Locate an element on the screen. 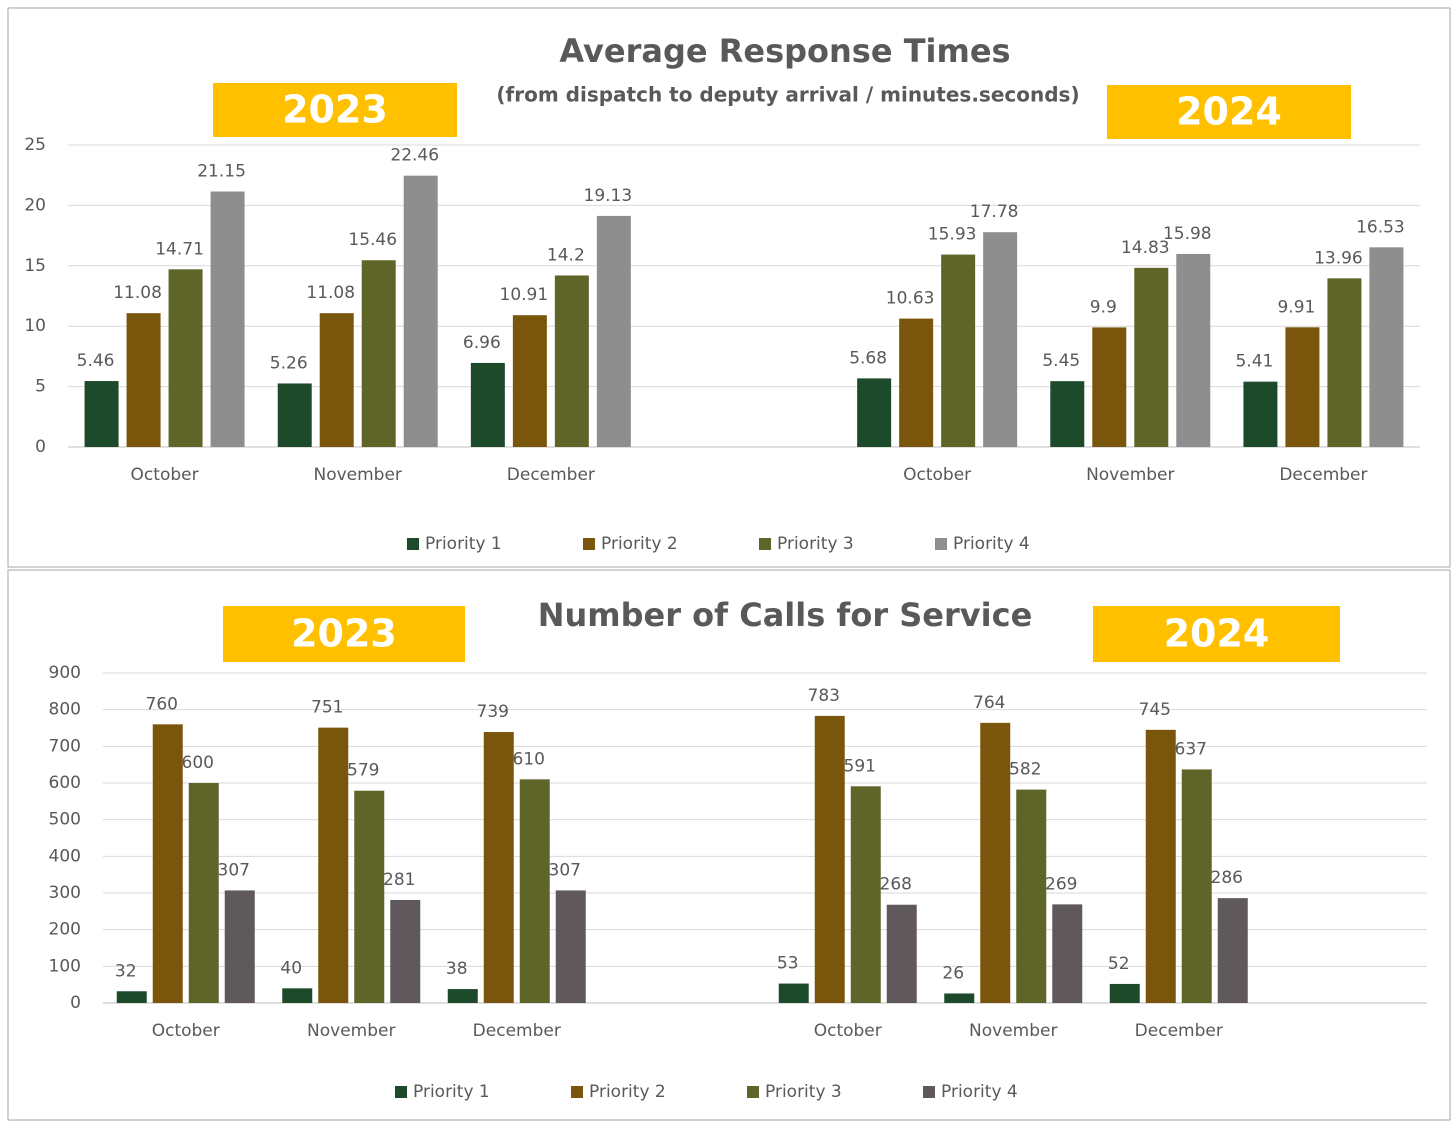 Image resolution: width=1456 pixels, height=1125 pixels. data-label: 53 is located at coordinates (788, 964).